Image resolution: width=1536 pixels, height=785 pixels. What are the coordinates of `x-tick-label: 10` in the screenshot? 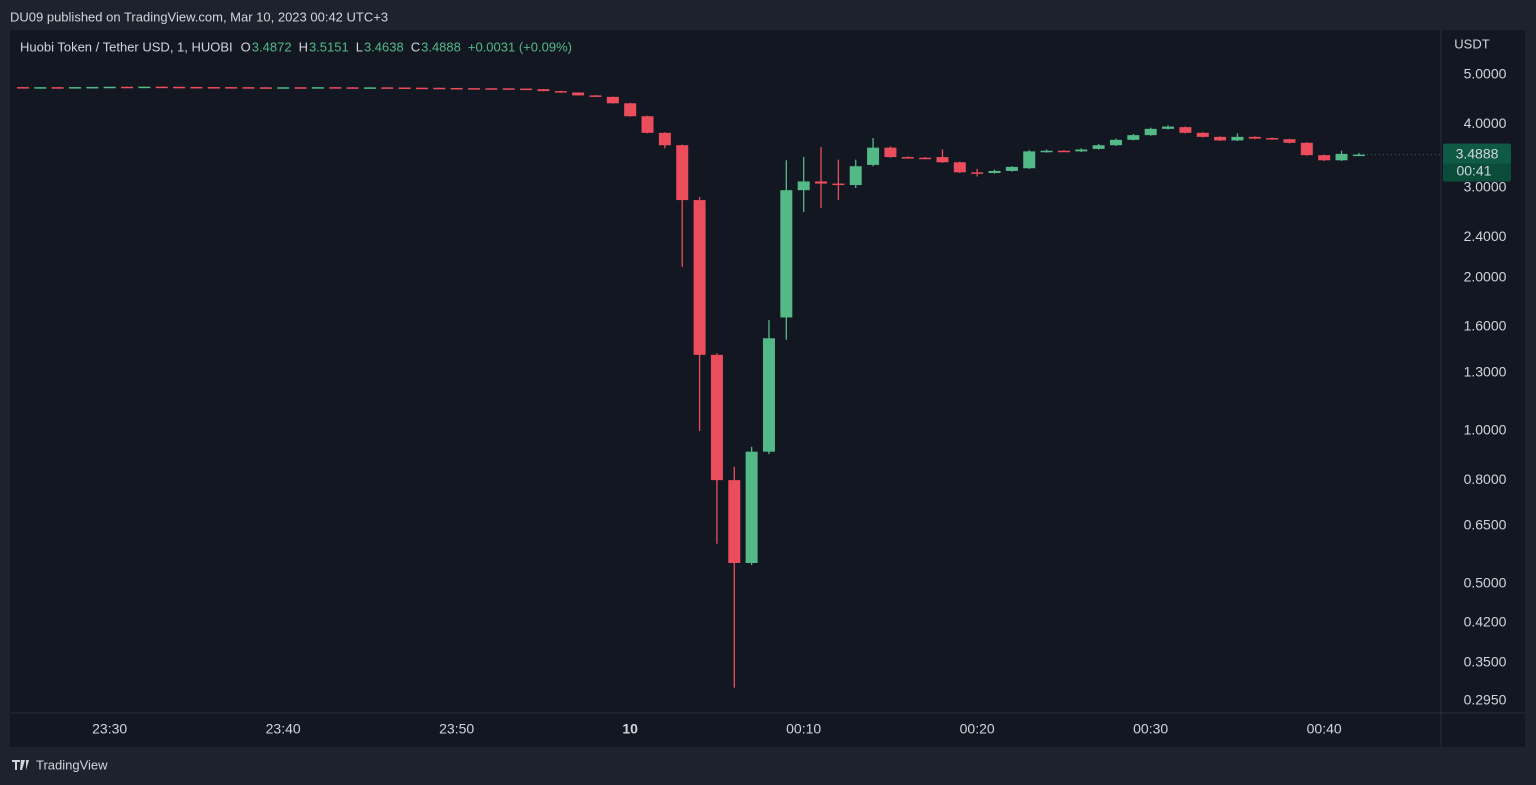 It's located at (630, 729).